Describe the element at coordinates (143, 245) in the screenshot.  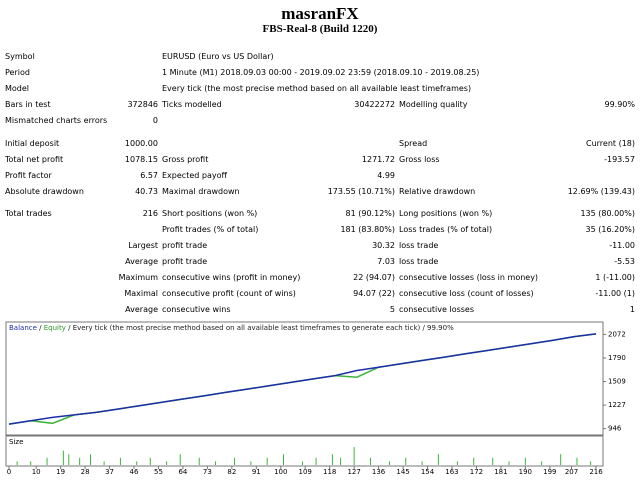
I see `table-cell: Largest` at that location.